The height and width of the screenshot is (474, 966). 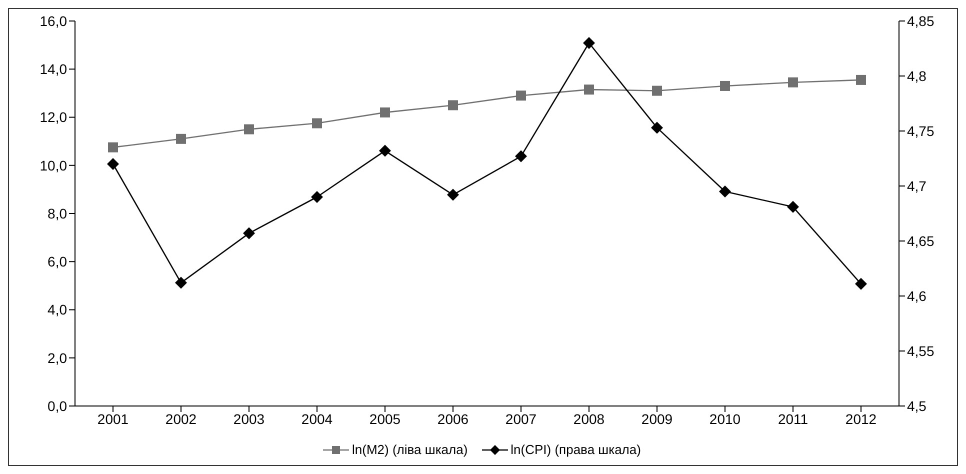 I want to click on x-tick-label: 2003, so click(x=249, y=418).